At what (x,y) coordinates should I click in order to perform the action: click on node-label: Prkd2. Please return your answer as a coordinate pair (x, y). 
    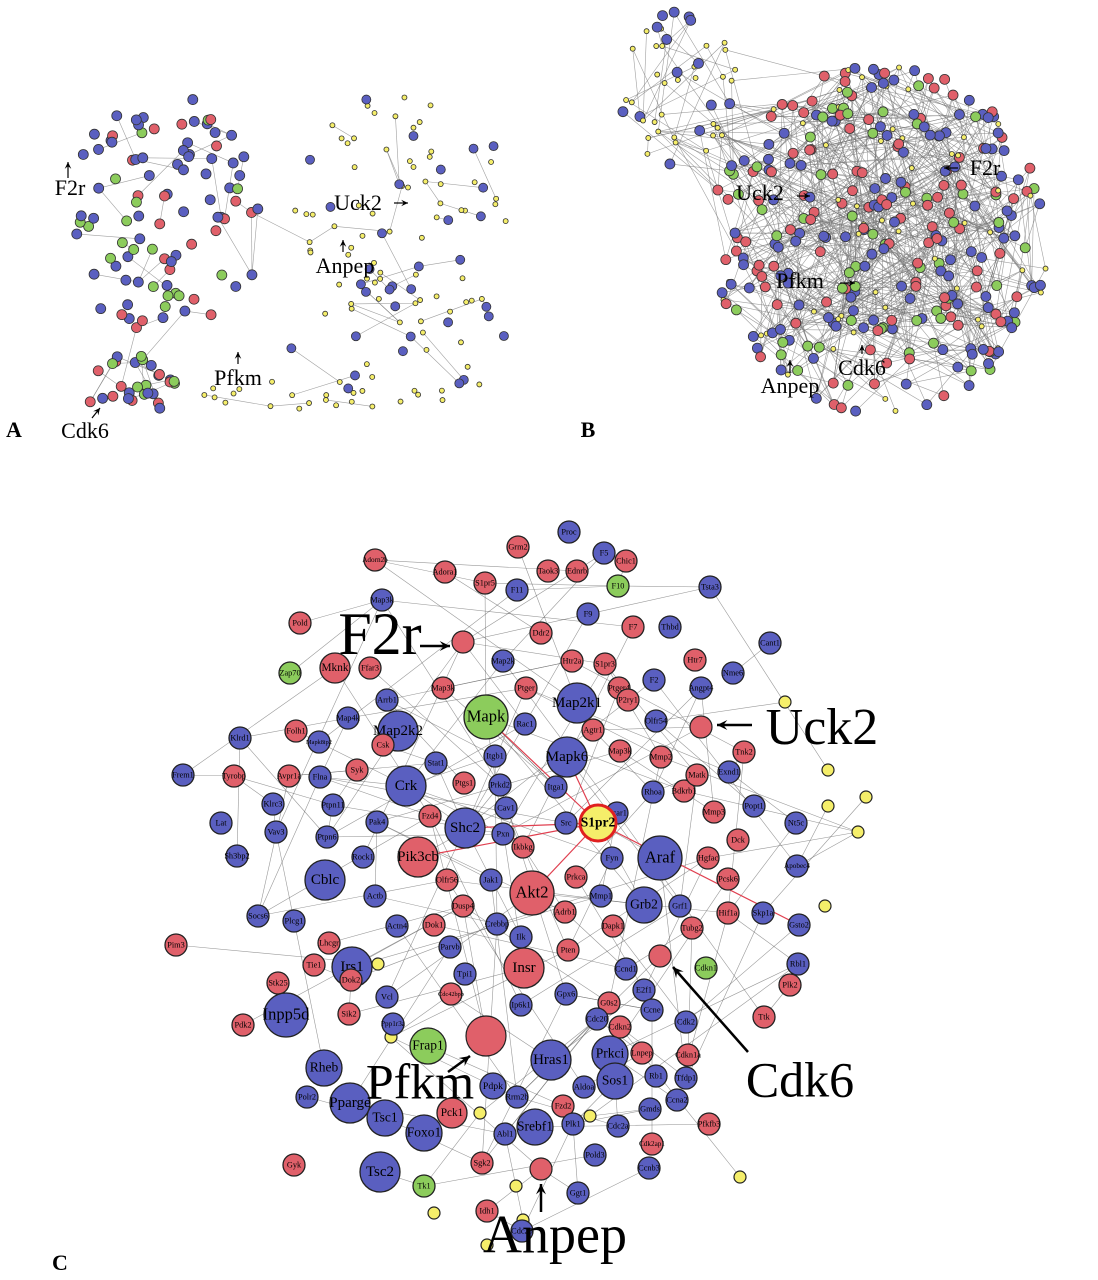
    Looking at the image, I should click on (500, 784).